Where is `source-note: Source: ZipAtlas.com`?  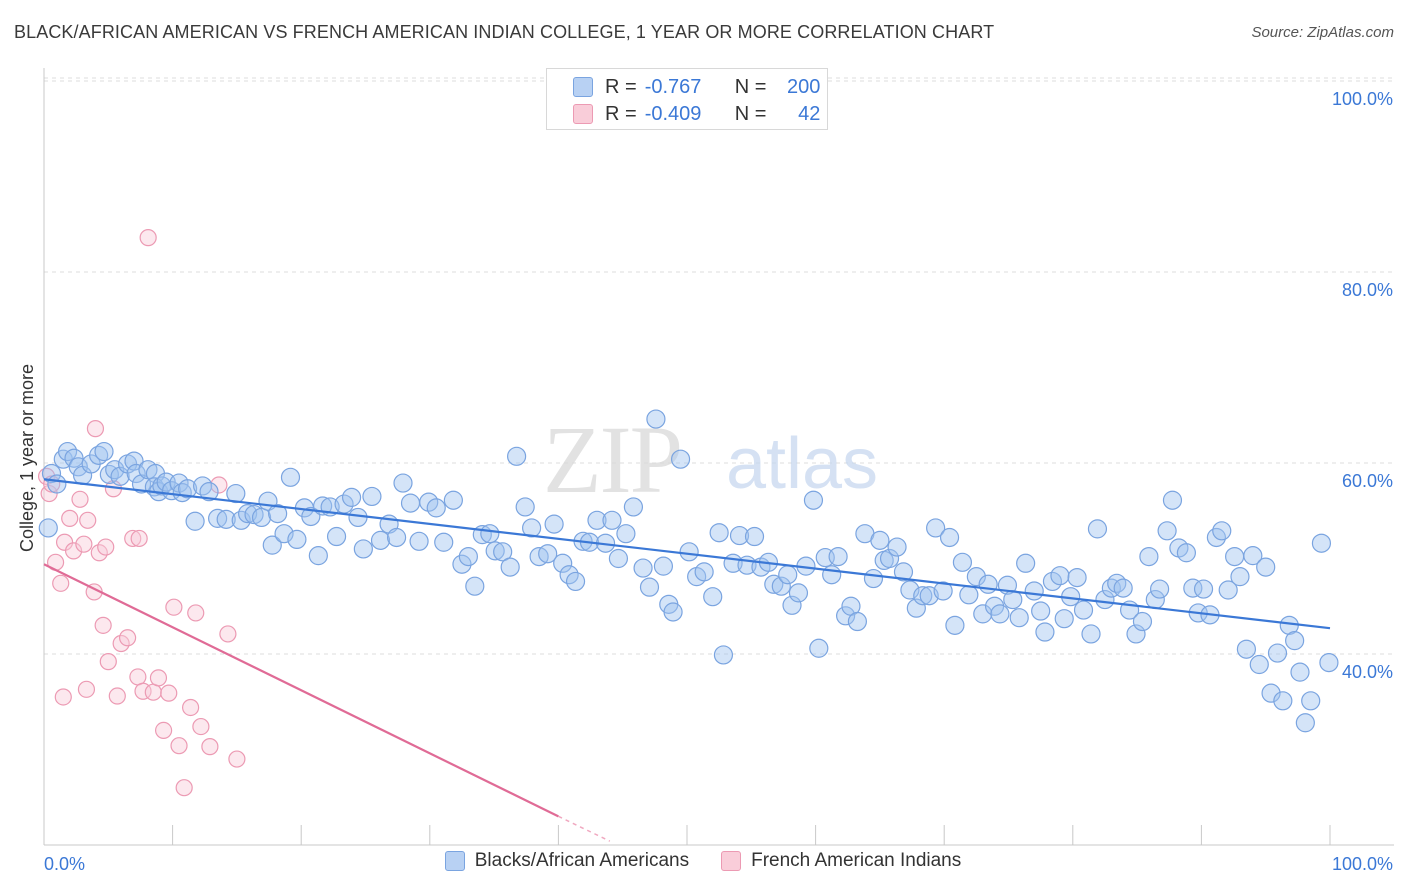
source-note: Source: ZipAtlas.com is located at coordinates (1322, 32).